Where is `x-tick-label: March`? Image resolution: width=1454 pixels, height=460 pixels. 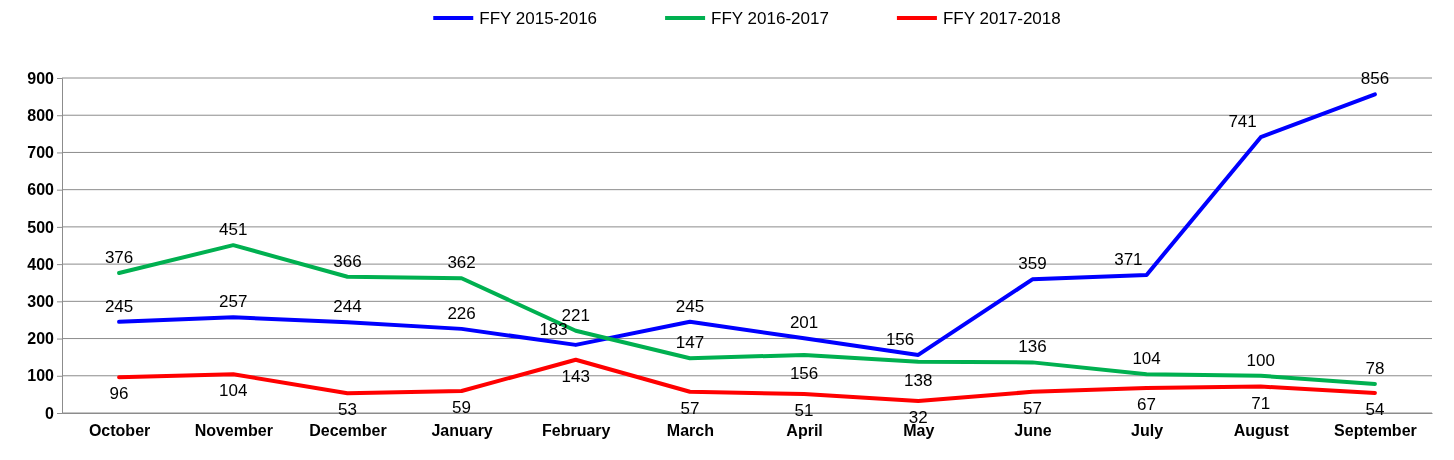 x-tick-label: March is located at coordinates (690, 431).